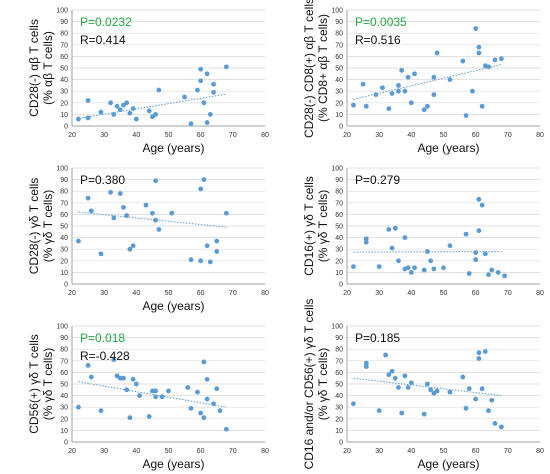  Describe the element at coordinates (377, 338) in the screenshot. I see `stat-annotation: P=0.185` at that location.